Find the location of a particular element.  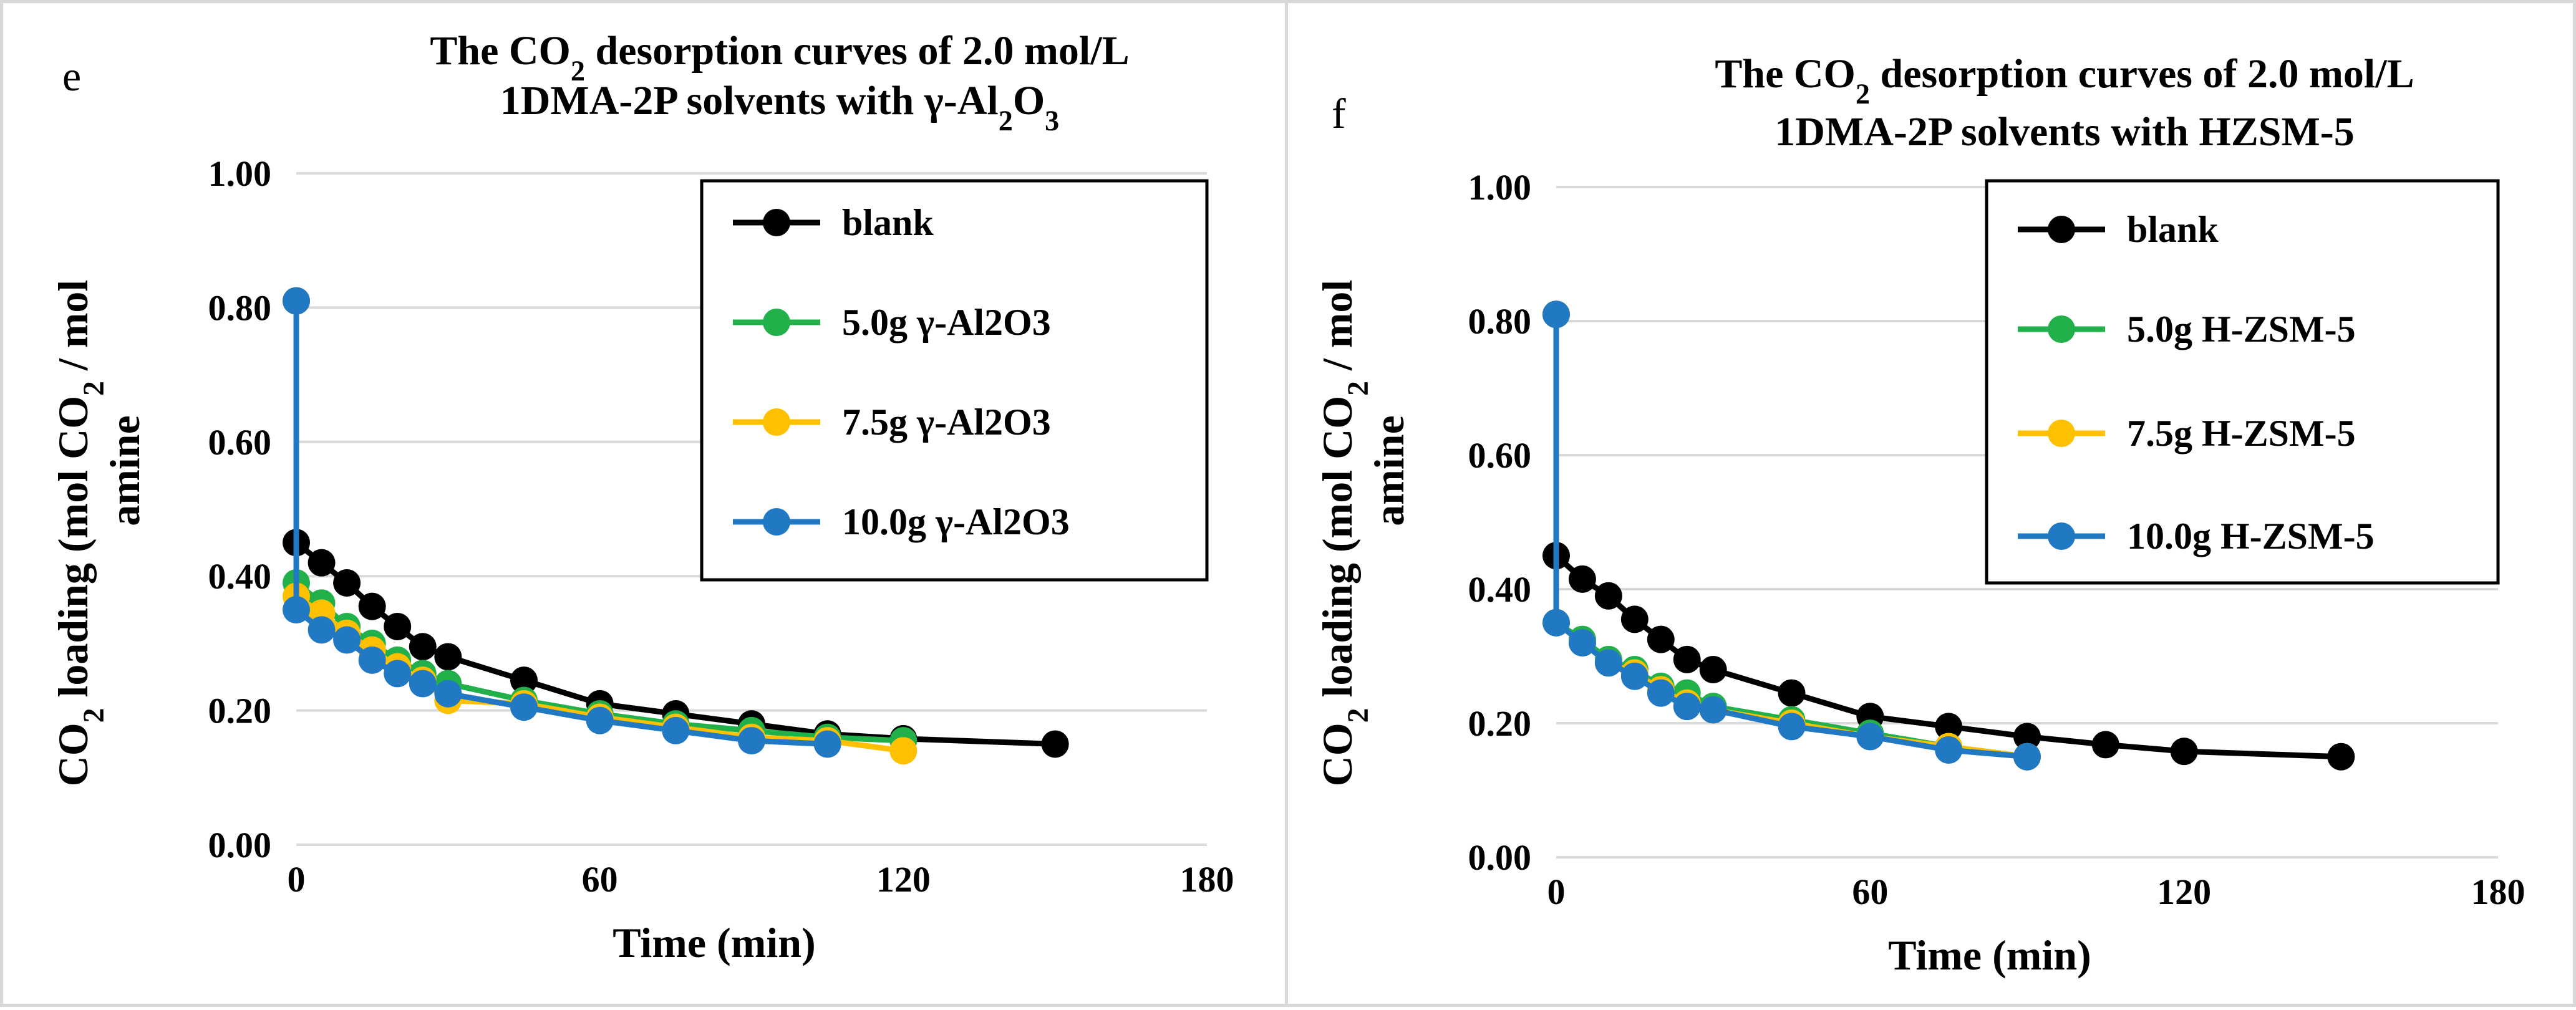

legend-label: 7.5g γ-Al2O3 is located at coordinates (947, 422).